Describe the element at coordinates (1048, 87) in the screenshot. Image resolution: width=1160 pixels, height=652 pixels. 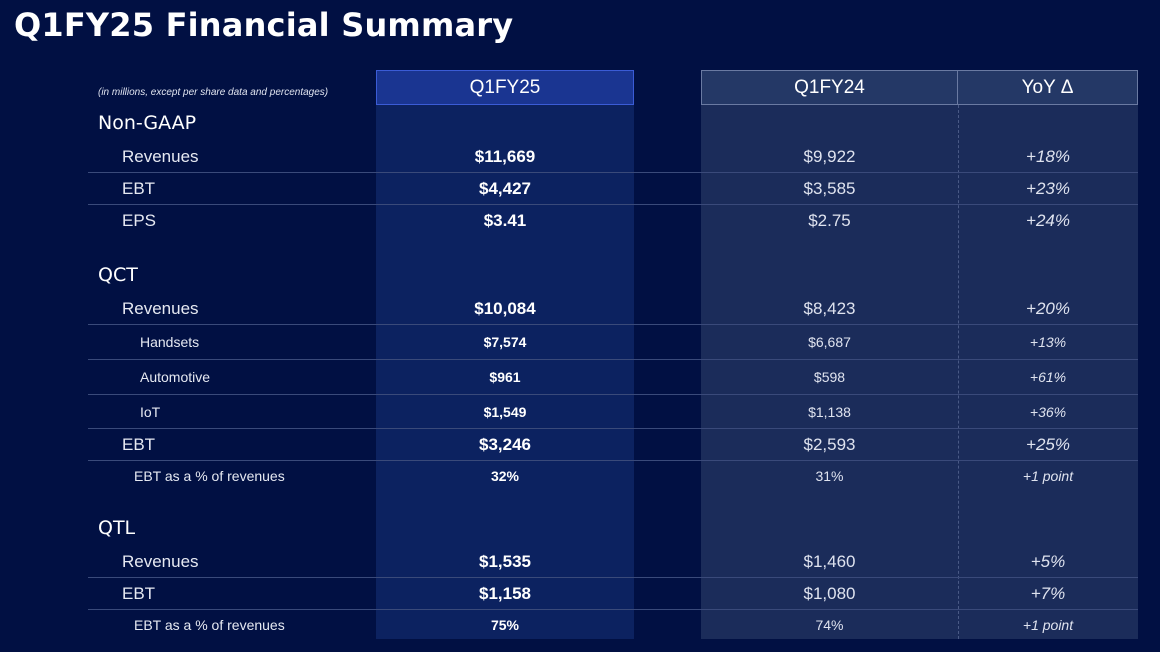
I see `column-header-yoy-change: YoY Δ` at that location.